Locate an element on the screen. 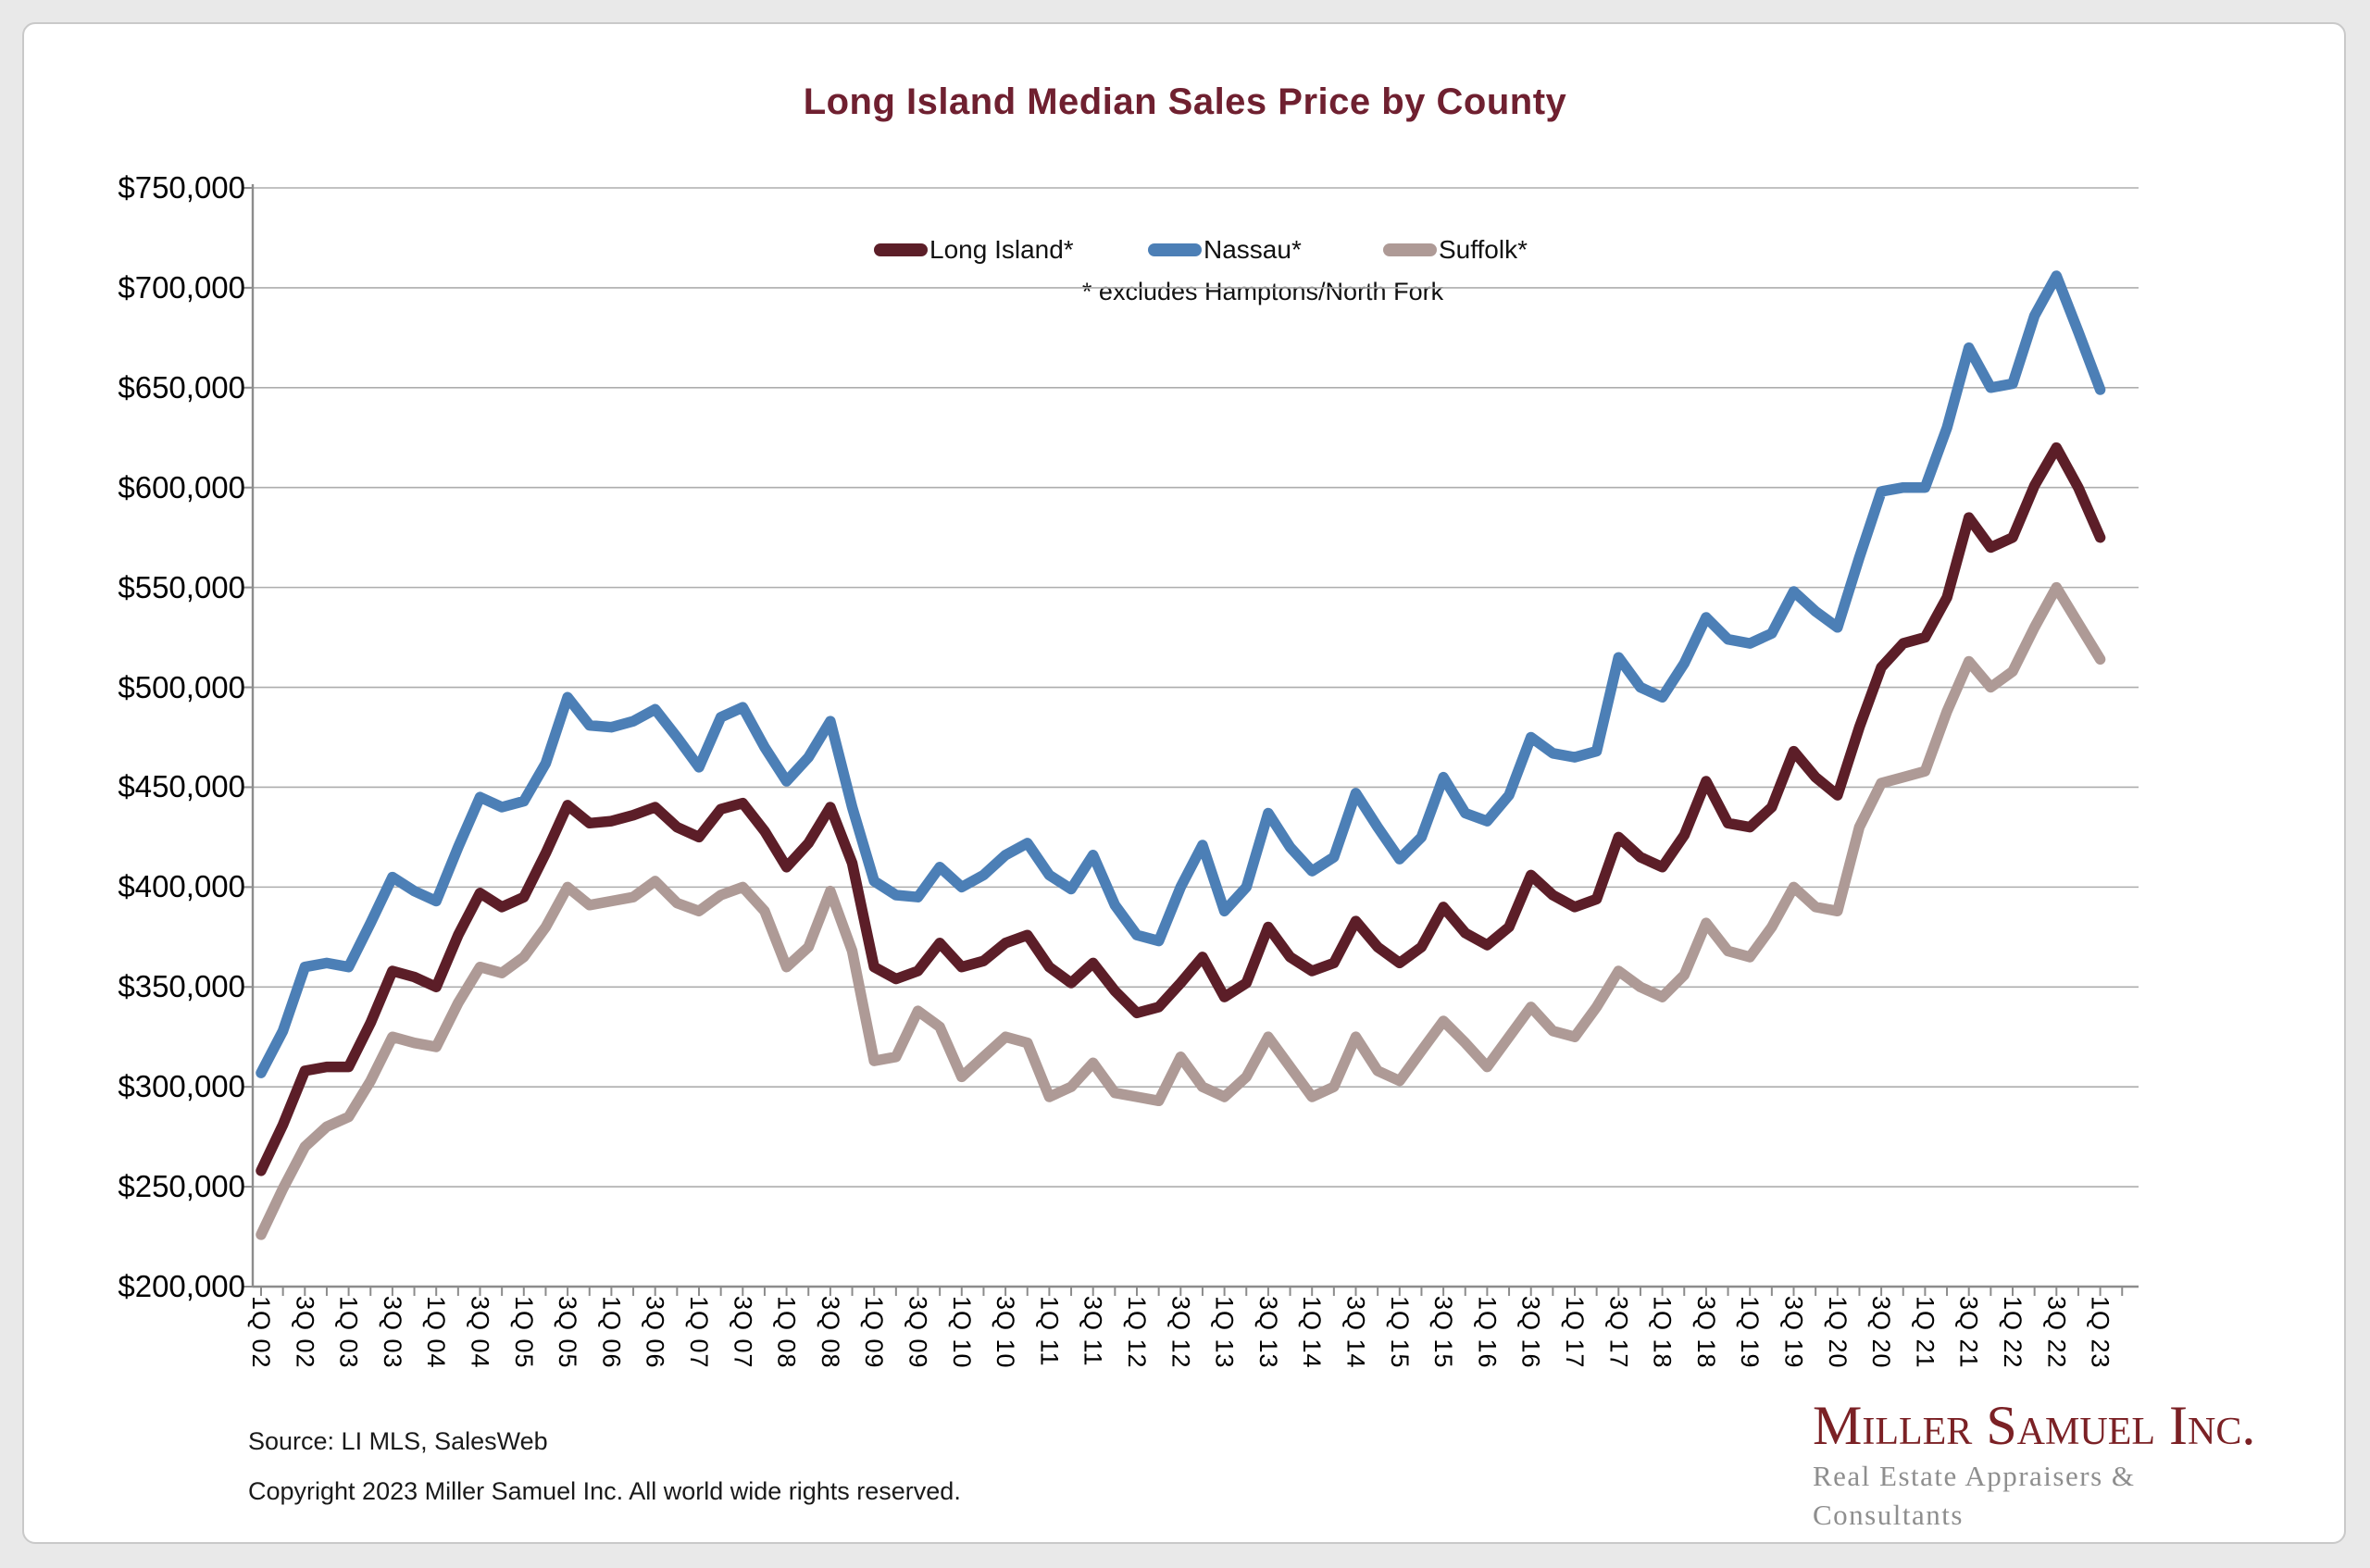 The height and width of the screenshot is (1568, 2370). x-axis-label: 3Q 13 is located at coordinates (1268, 1332).